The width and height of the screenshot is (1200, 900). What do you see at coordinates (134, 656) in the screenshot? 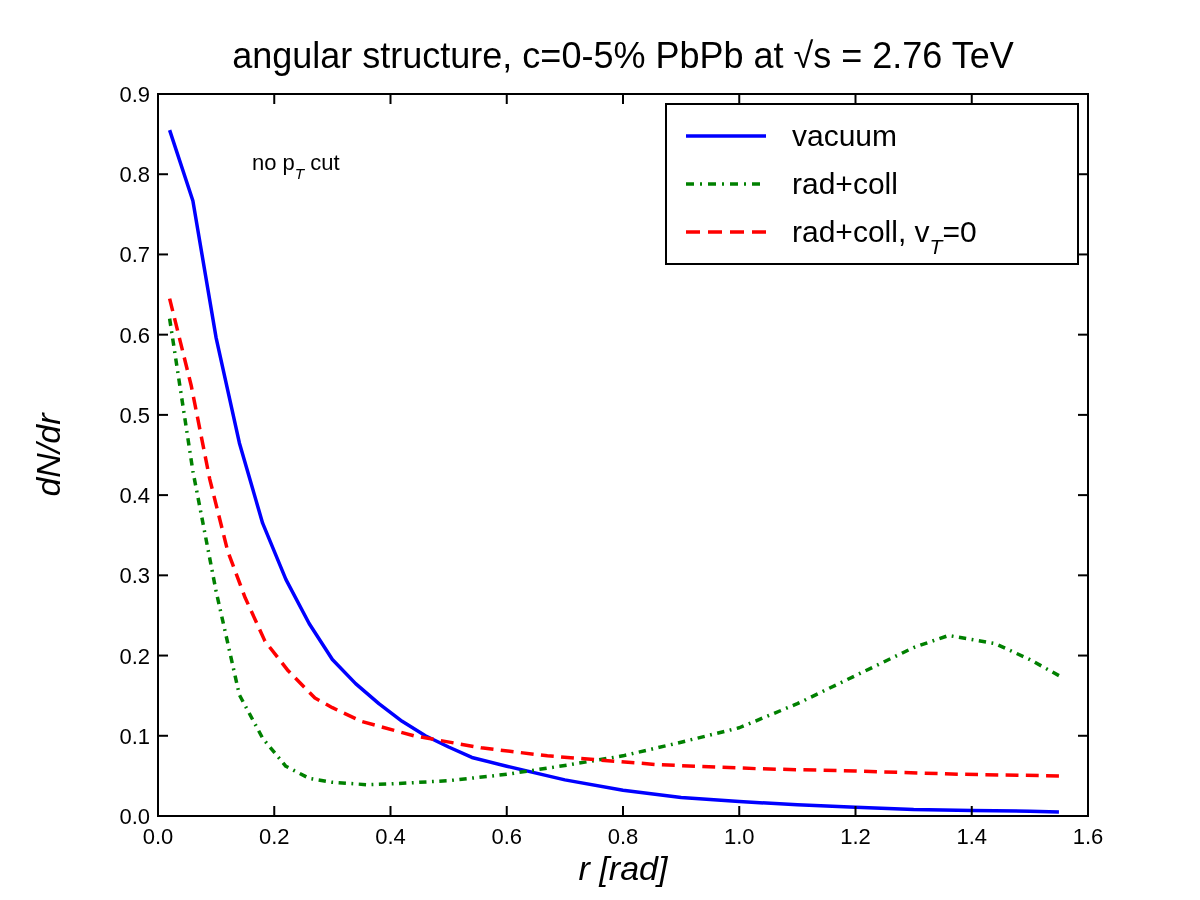
I see `y-tick-label: 0.2` at bounding box center [134, 656].